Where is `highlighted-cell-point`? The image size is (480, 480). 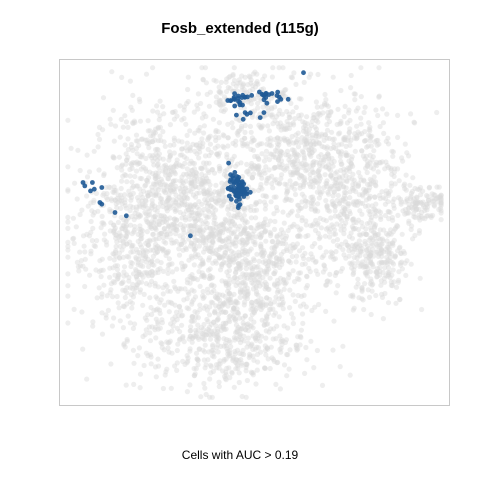 highlighted-cell-point is located at coordinates (234, 182).